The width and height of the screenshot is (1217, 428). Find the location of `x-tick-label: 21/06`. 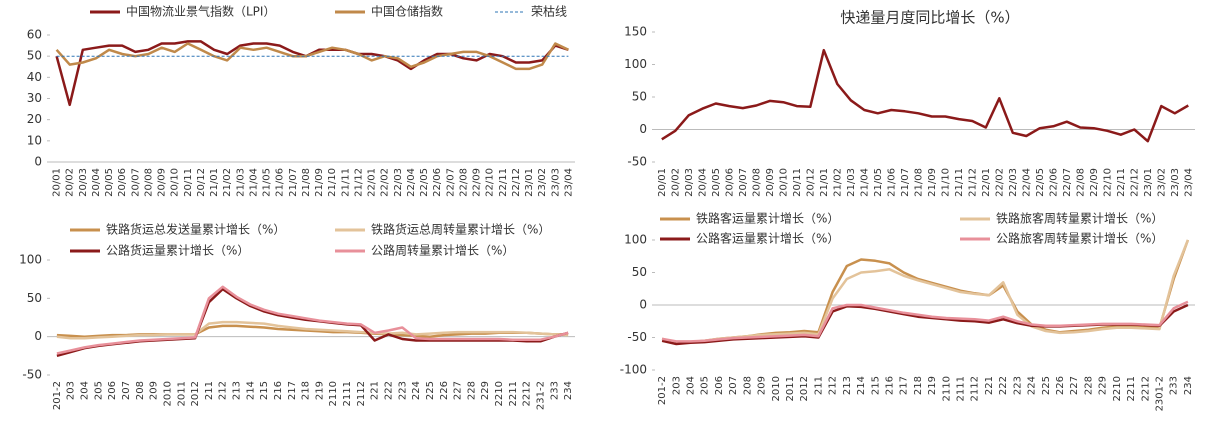

x-tick-label: 21/06 is located at coordinates (891, 182).